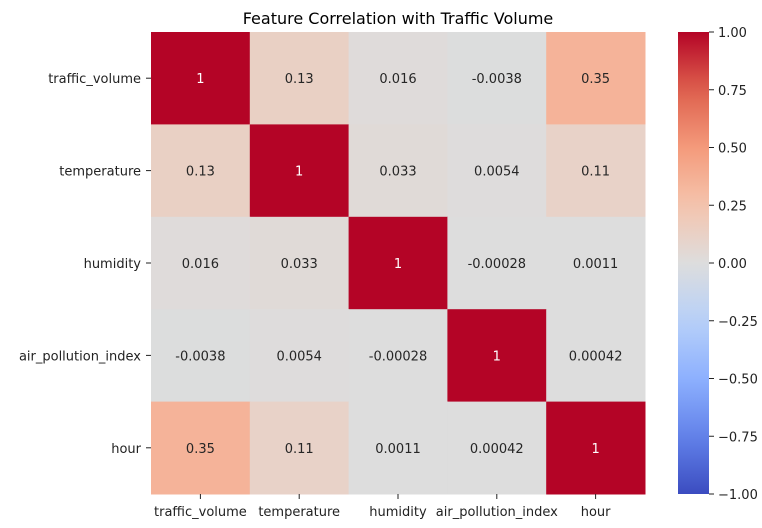 Image resolution: width=762 pixels, height=528 pixels. Describe the element at coordinates (80, 356) in the screenshot. I see `row-tick-label: air_pollution_index` at that location.